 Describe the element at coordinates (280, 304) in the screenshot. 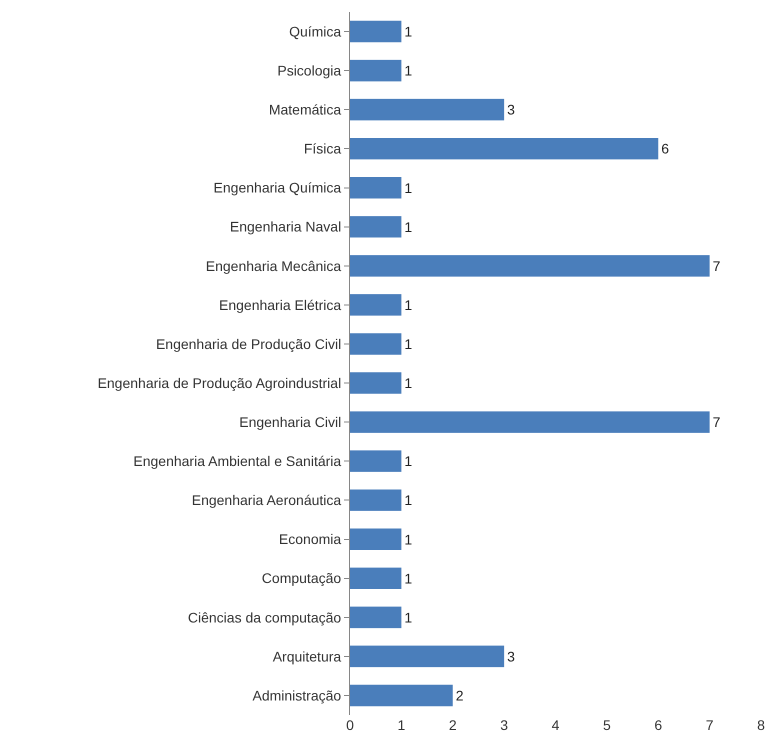

I see `y-tick-label: Engenharia Elétrica` at that location.